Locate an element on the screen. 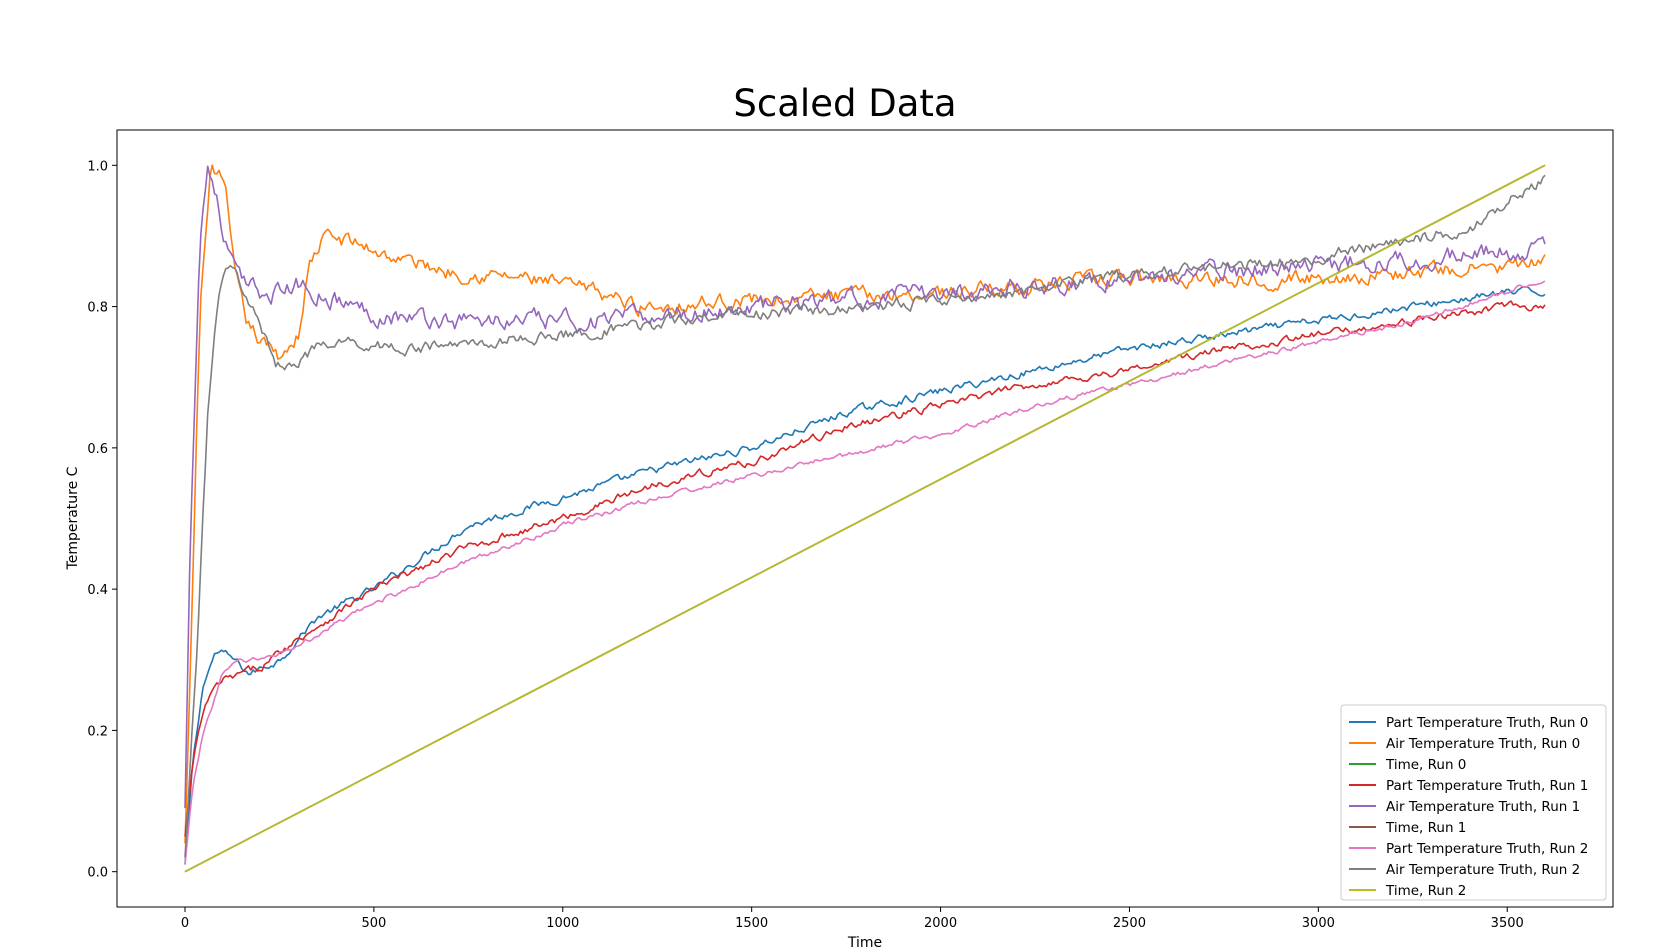  x-tick-label: 1500 is located at coordinates (751, 923).